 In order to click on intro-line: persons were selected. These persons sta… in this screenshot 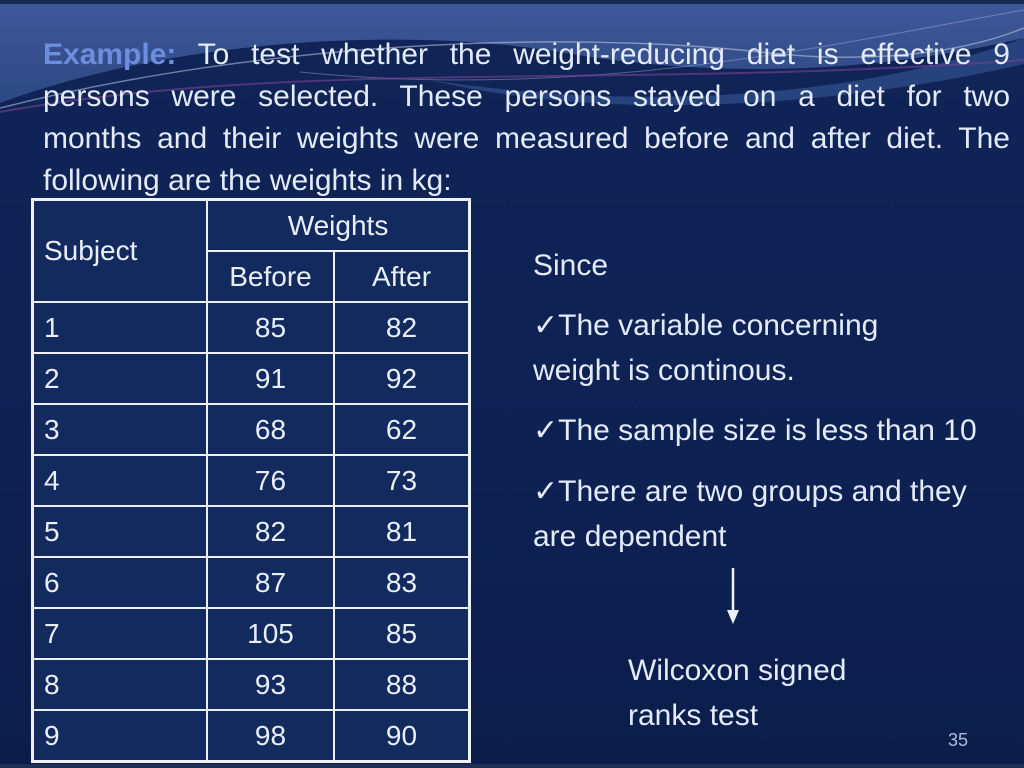, I will do `click(526, 96)`.